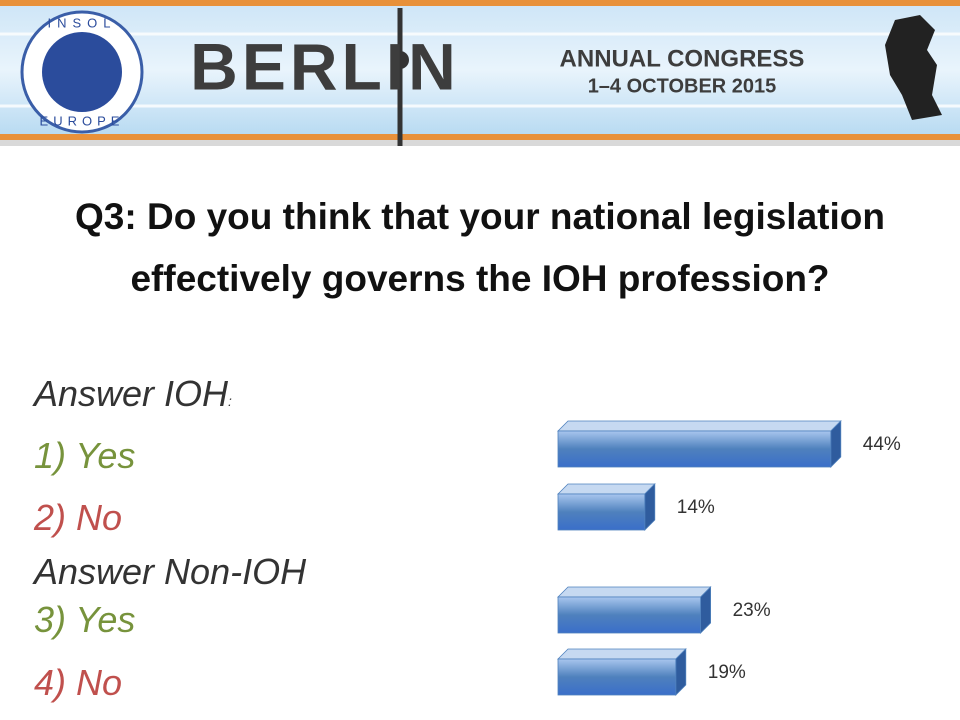 This screenshot has height=720, width=960. Describe the element at coordinates (131, 393) in the screenshot. I see `group-text: Answer IOH` at that location.